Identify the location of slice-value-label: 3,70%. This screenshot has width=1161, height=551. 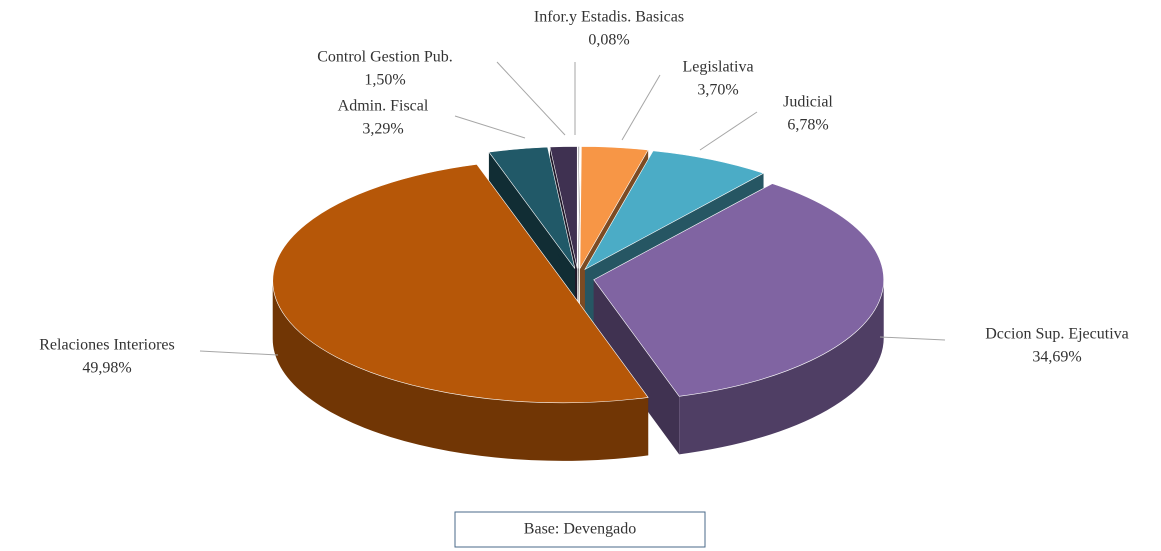
(717, 90).